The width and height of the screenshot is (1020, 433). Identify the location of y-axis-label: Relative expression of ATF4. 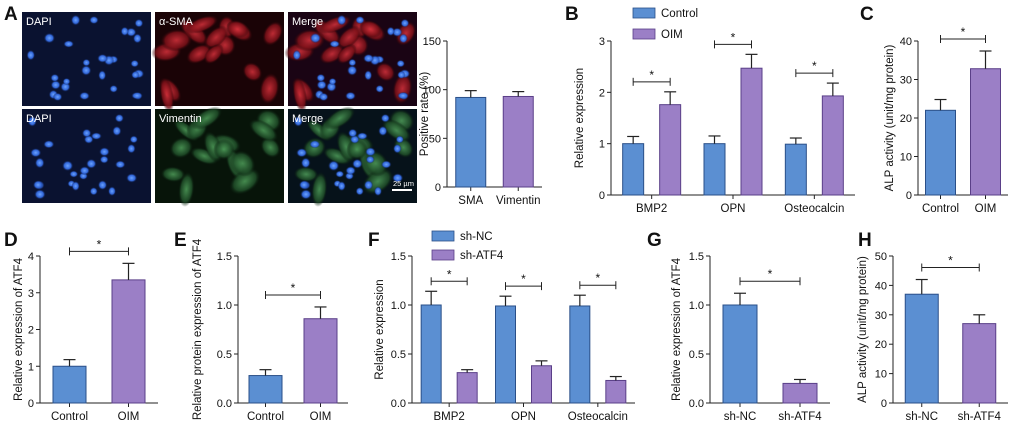
(19, 329).